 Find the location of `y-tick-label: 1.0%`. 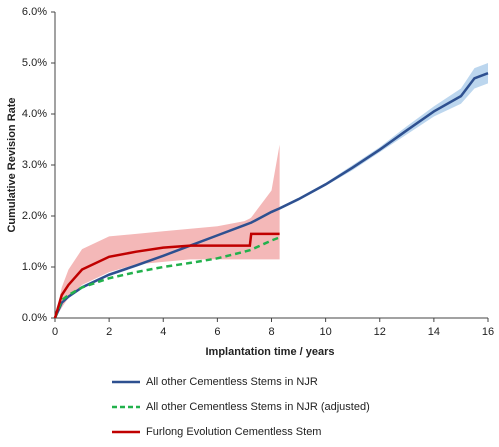

y-tick-label: 1.0% is located at coordinates (34, 267).